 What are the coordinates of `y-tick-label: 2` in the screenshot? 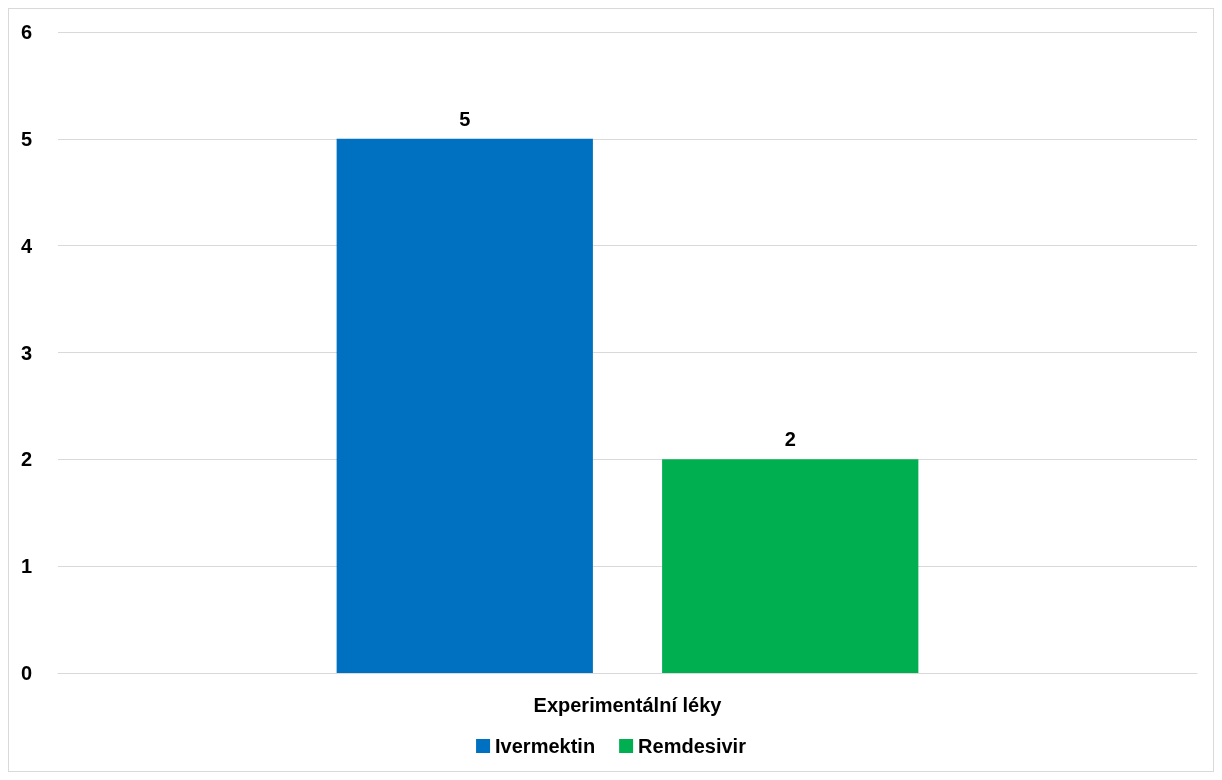 It's located at (26, 459).